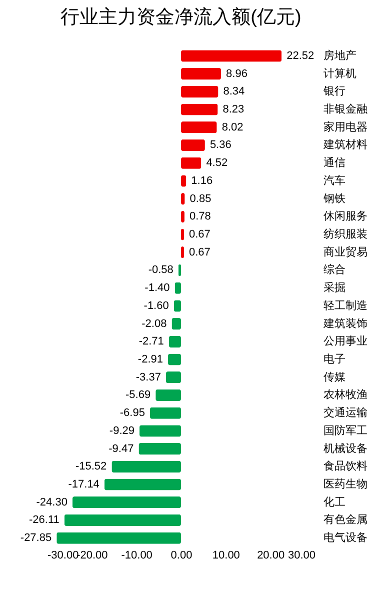  What do you see at coordinates (233, 127) in the screenshot?
I see `data-label: 8.02` at bounding box center [233, 127].